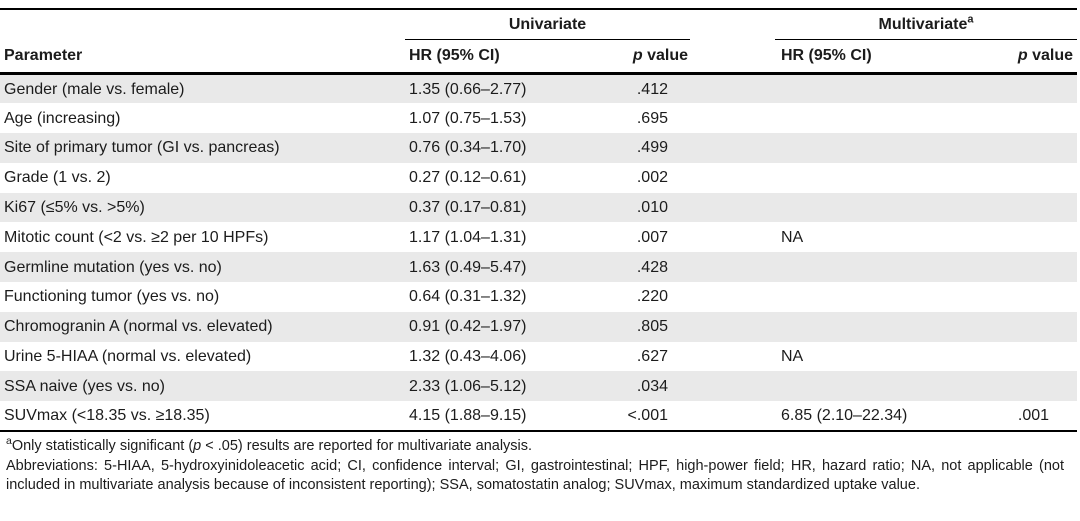 This screenshot has width=1080, height=521. I want to click on parameter-cell: Mitotic count (<2 vs. ≥2 per 10 HPFs), so click(136, 237).